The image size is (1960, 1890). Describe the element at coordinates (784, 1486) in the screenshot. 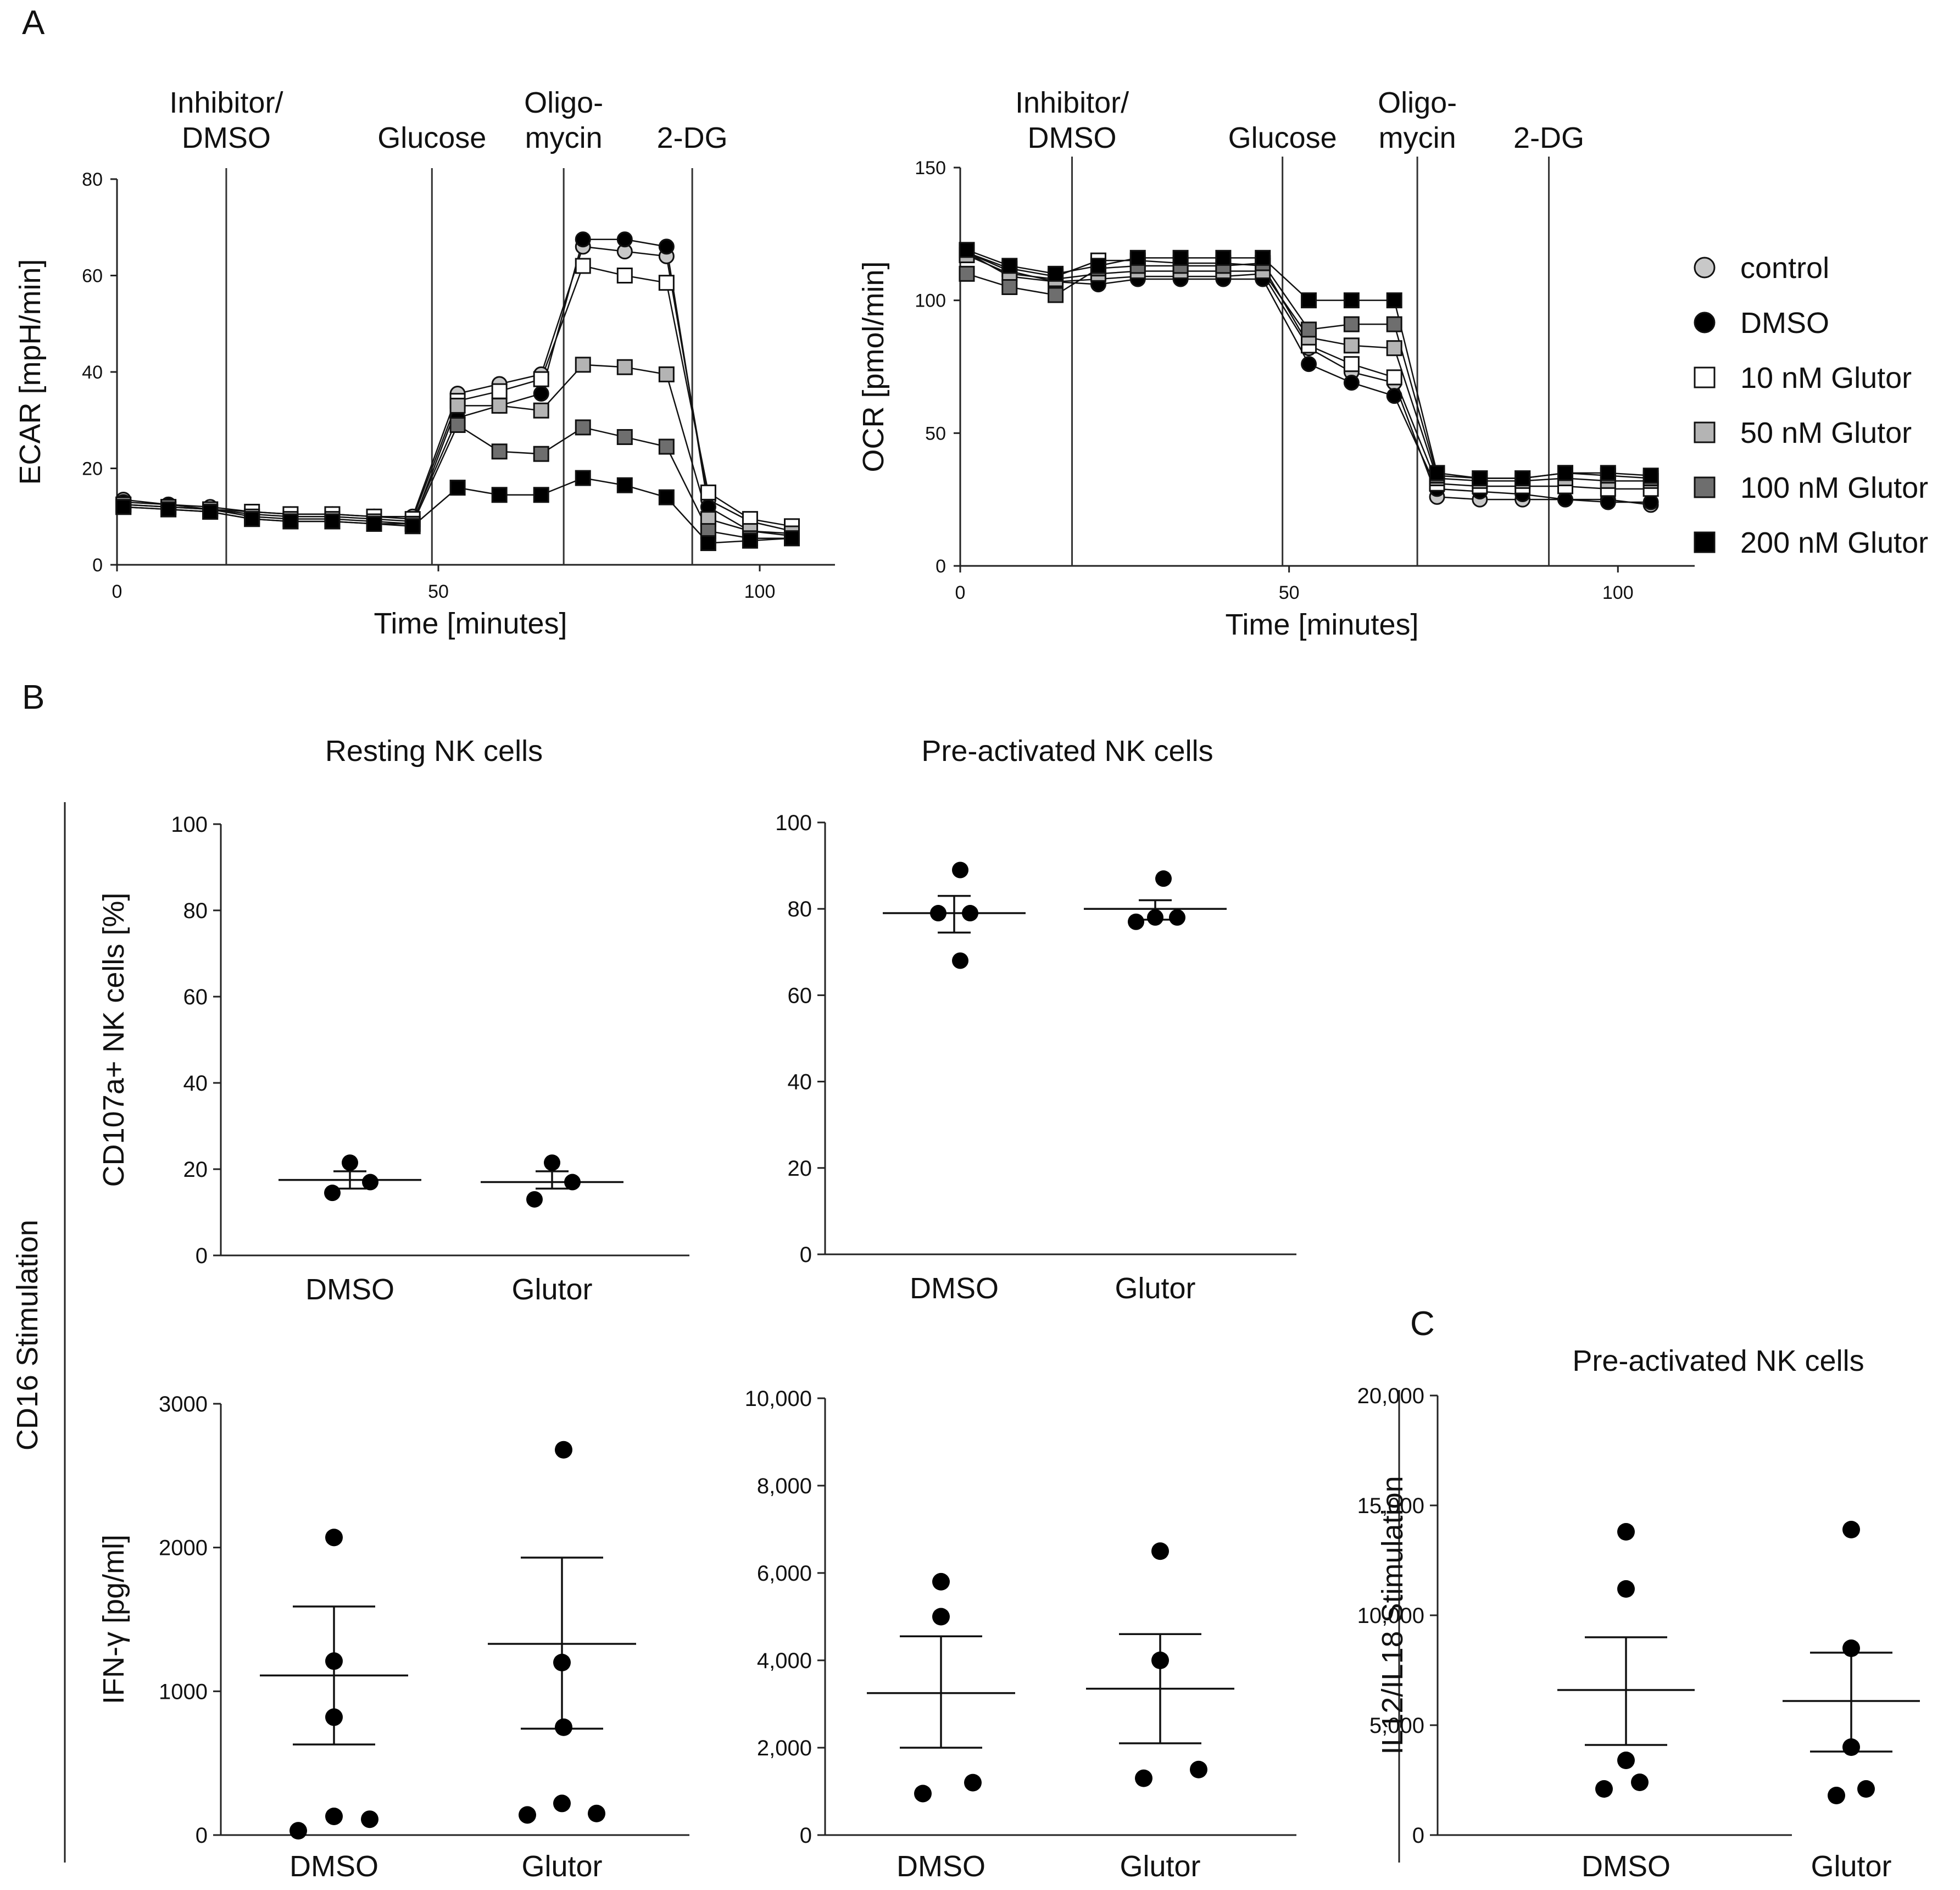

I see `y-tick-label: 8,000` at that location.